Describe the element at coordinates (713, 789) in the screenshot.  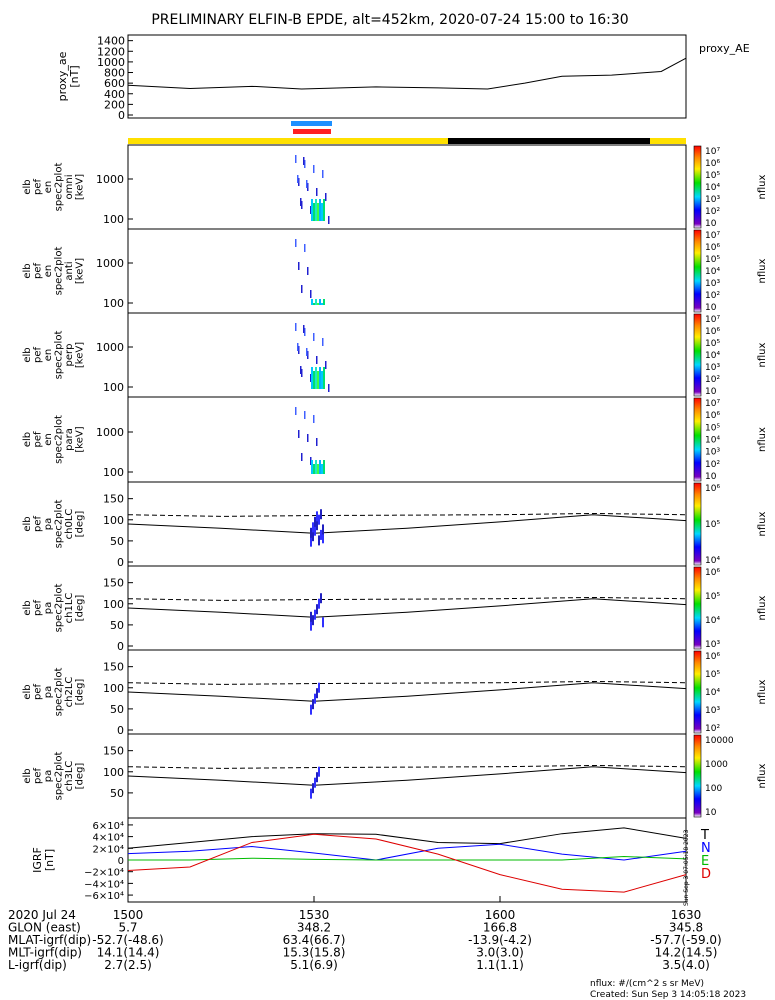
I see `colorbar-tick-label: 100` at that location.